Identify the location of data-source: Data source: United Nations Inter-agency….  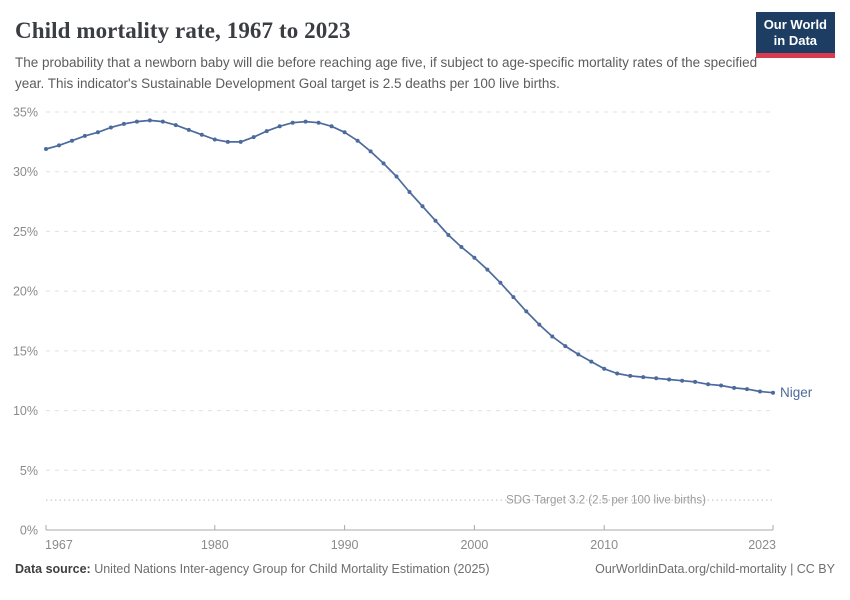
(252, 569).